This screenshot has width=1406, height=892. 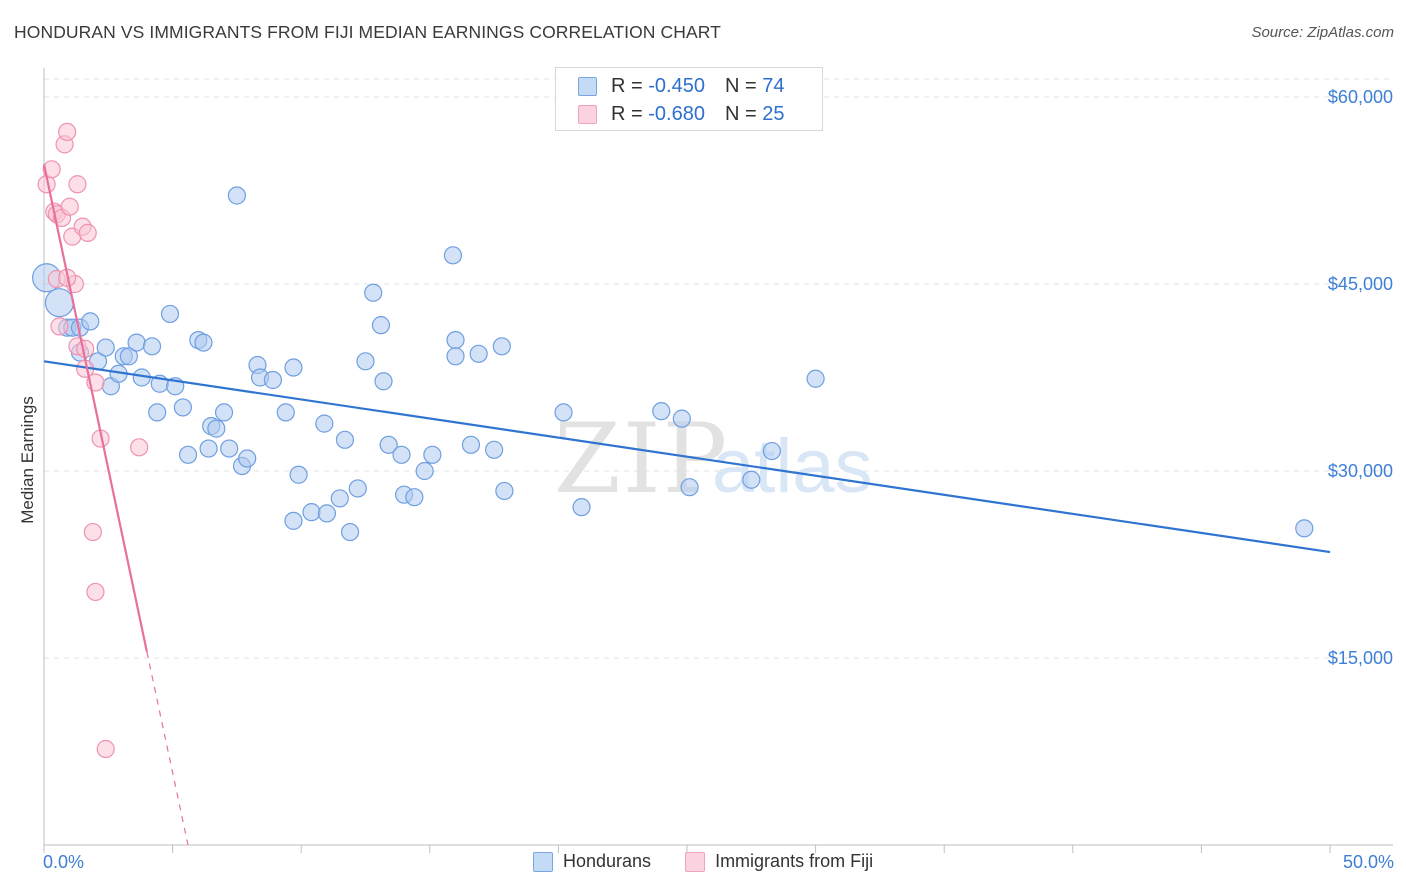 What do you see at coordinates (607, 861) in the screenshot?
I see `legend-label-hondurans: Hondurans` at bounding box center [607, 861].